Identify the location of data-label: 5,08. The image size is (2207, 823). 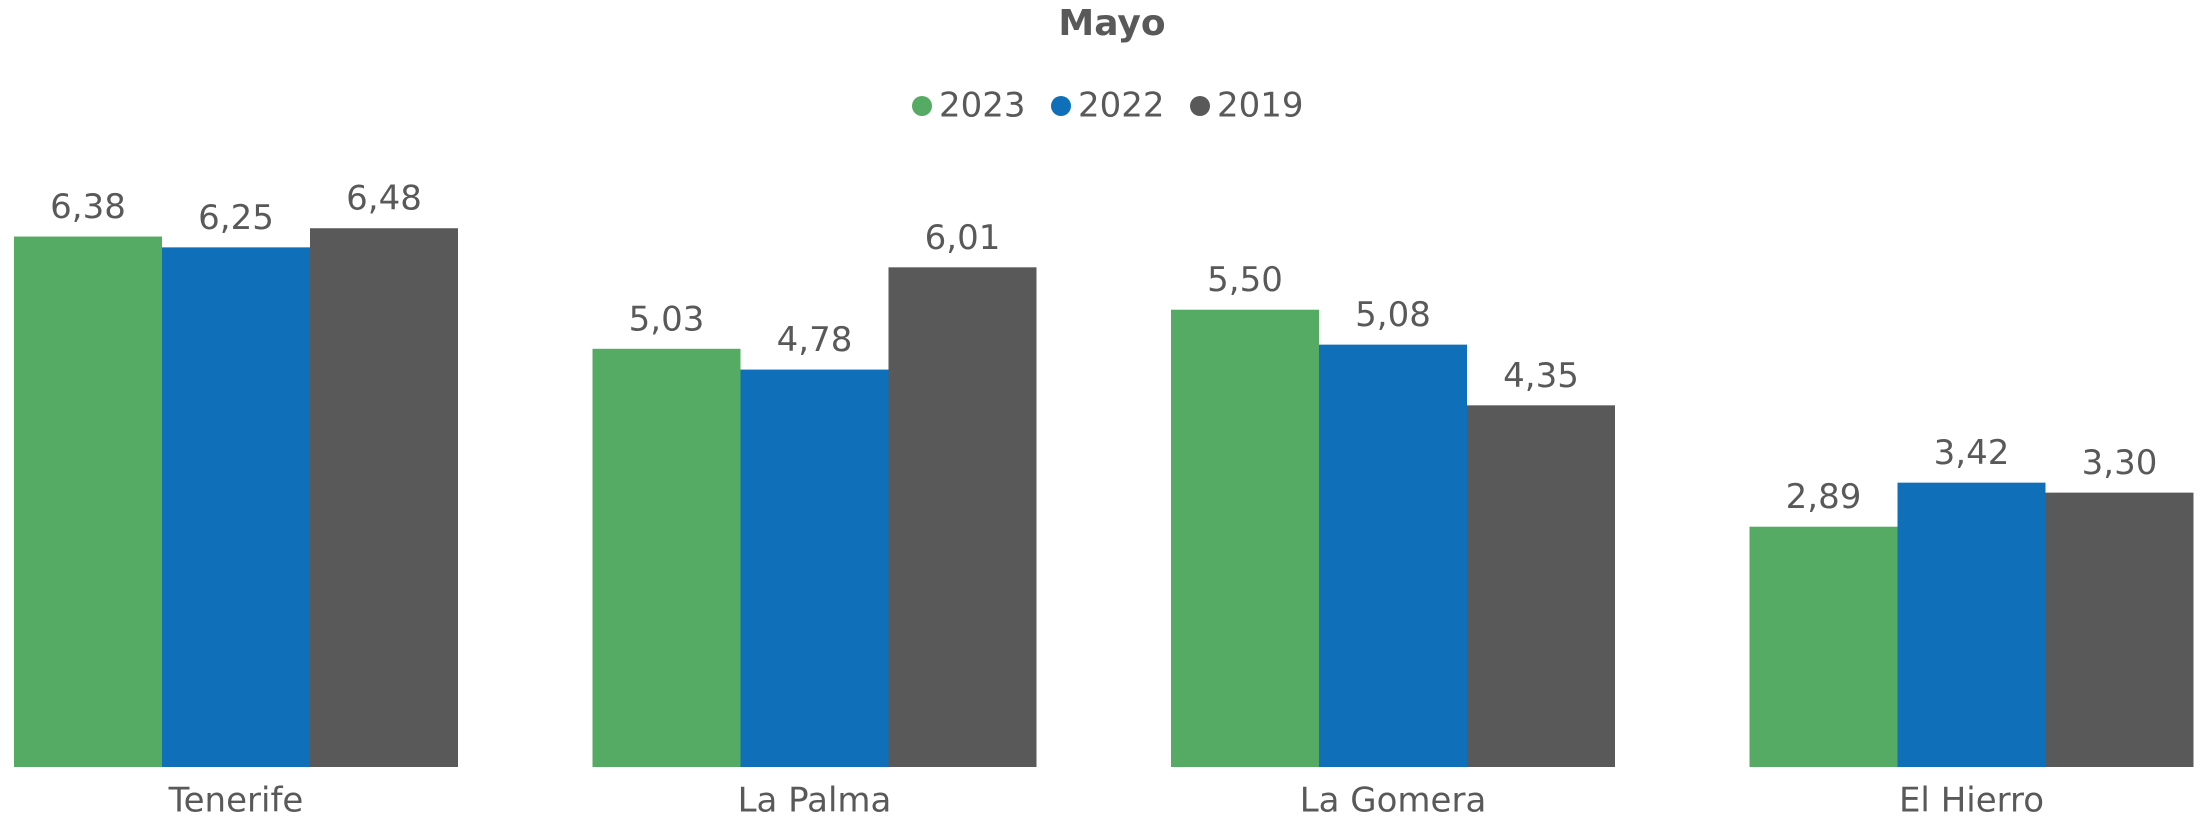
(1393, 315).